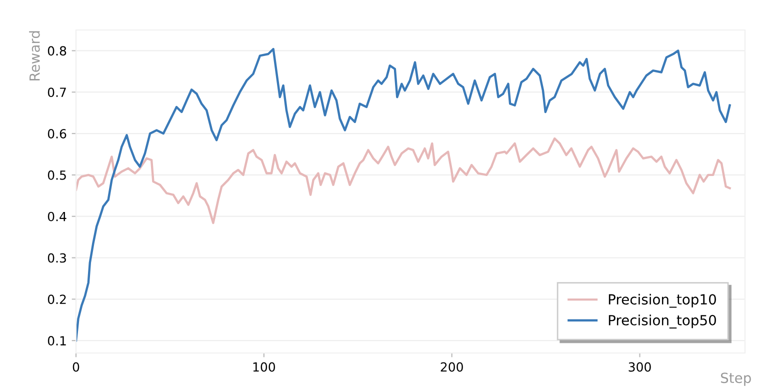  What do you see at coordinates (662, 321) in the screenshot?
I see `legend-label: Precision_top50` at bounding box center [662, 321].